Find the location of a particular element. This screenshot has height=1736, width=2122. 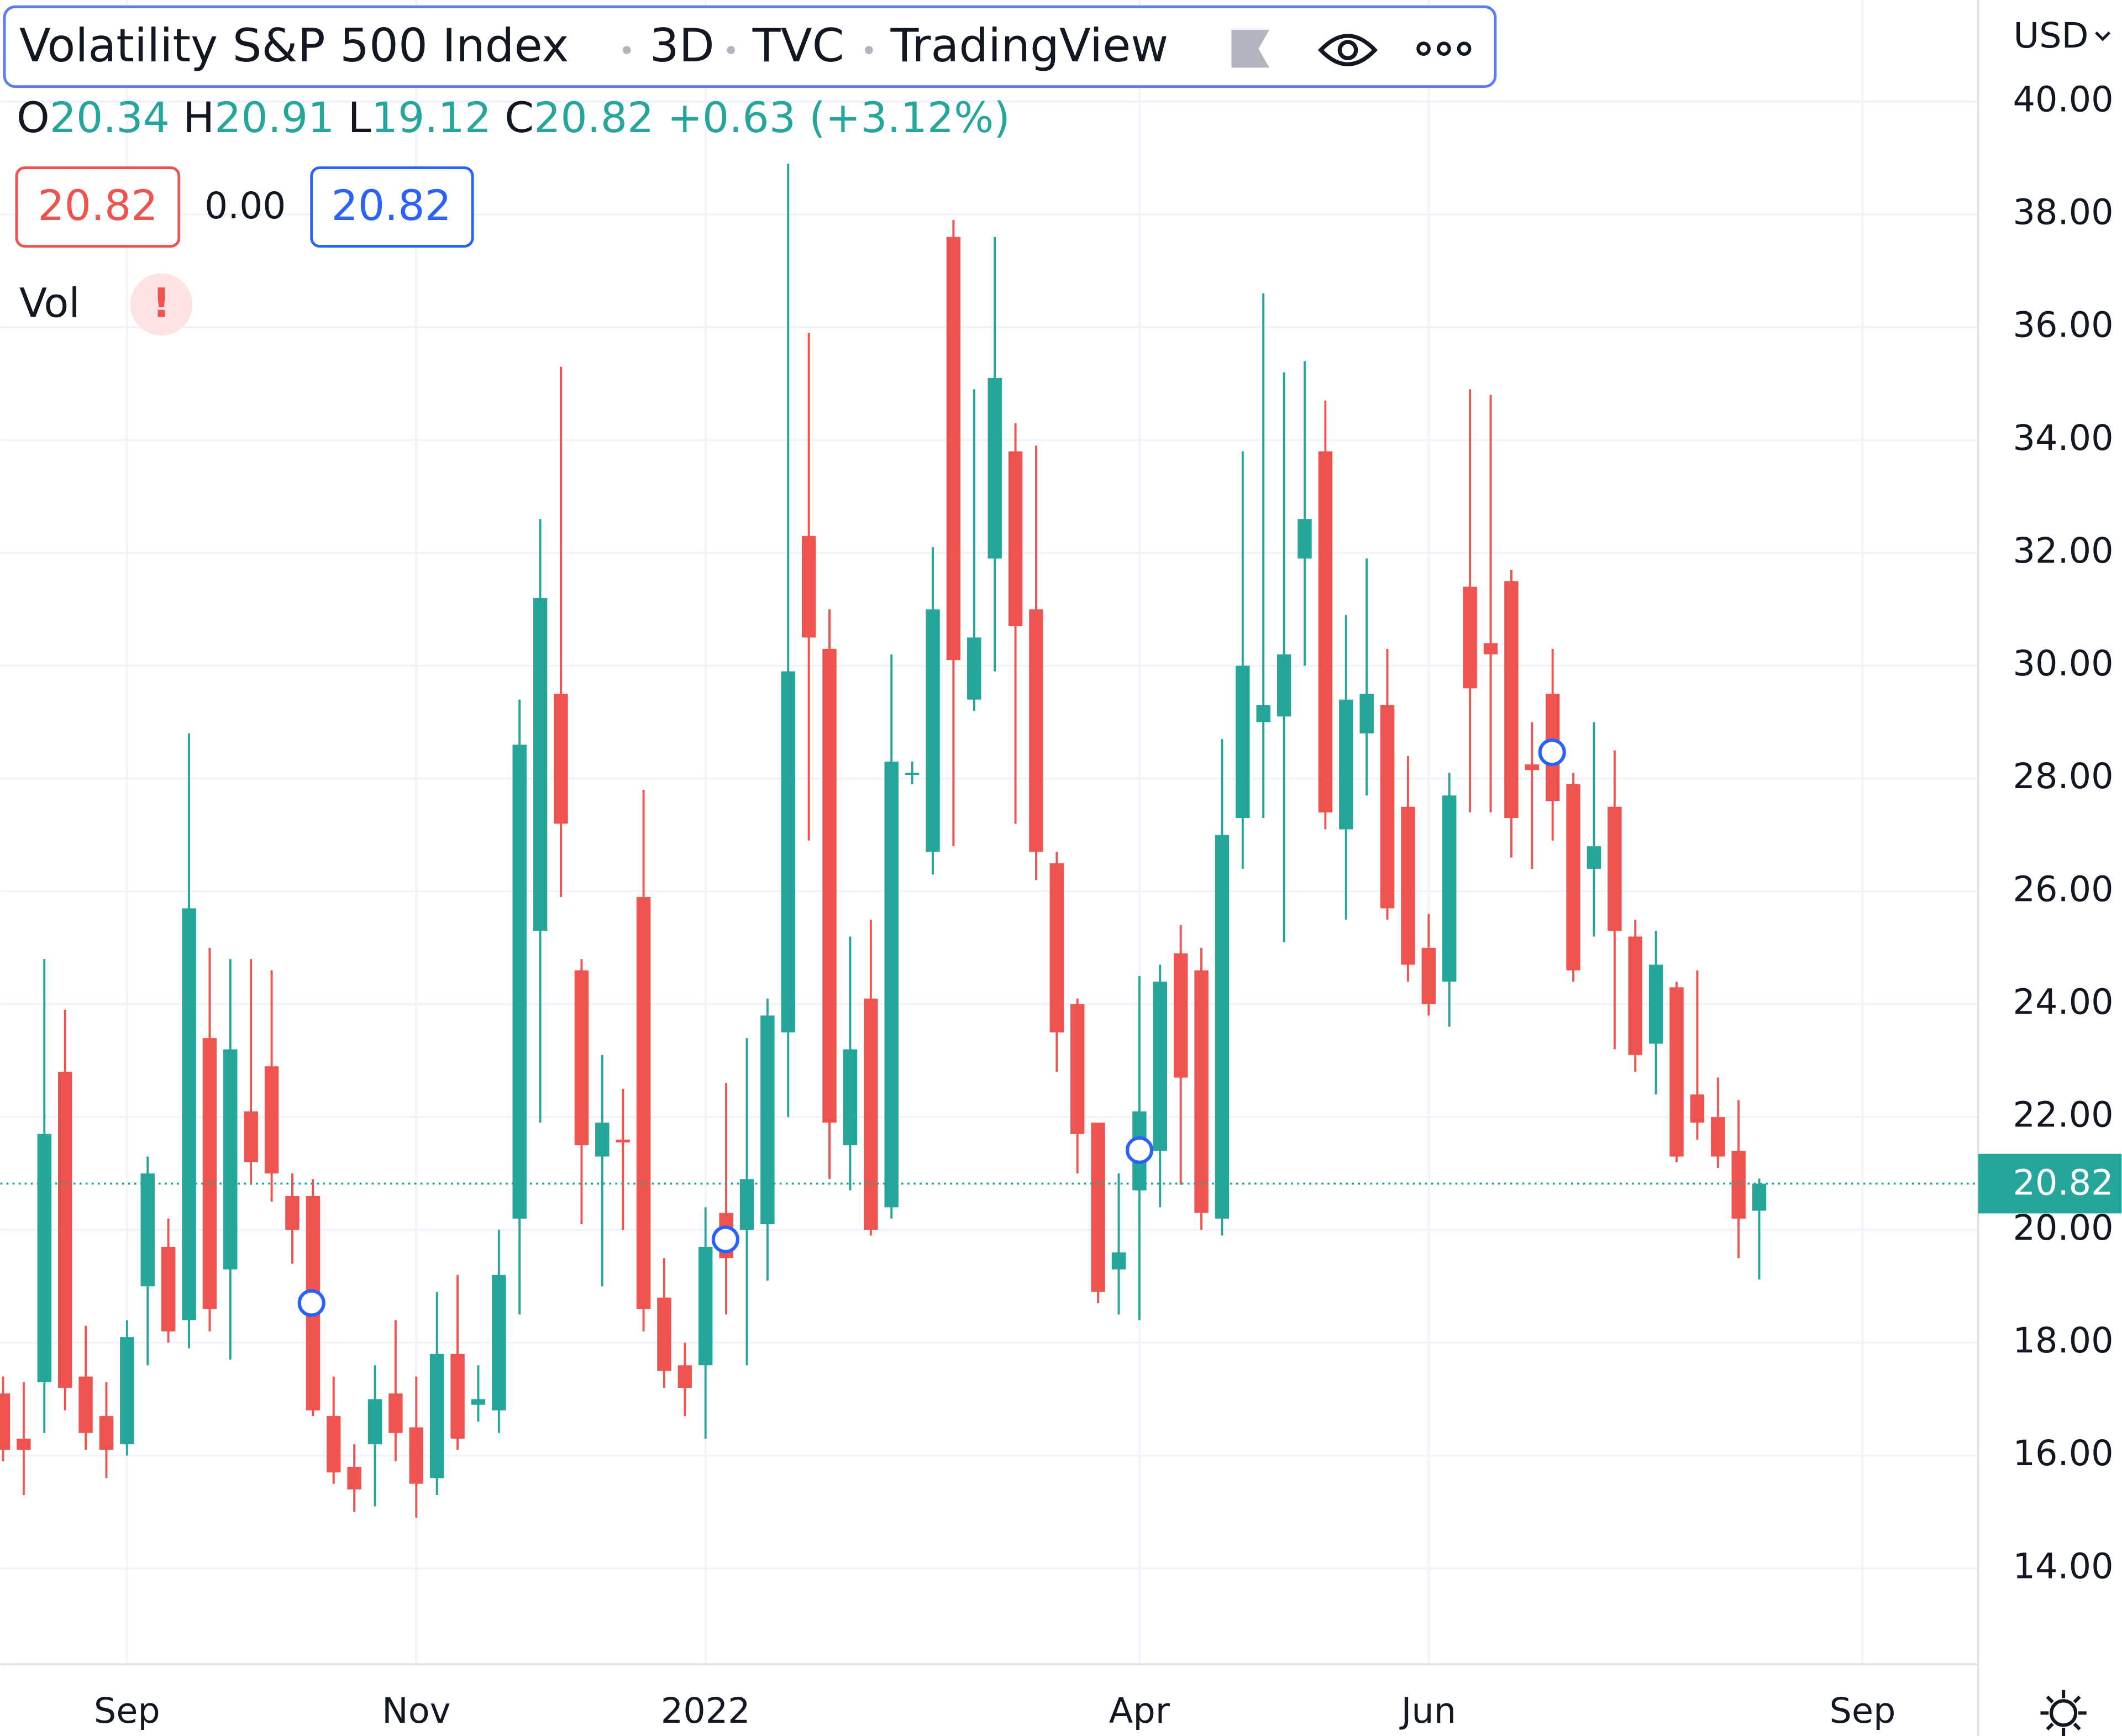

more-icon is located at coordinates (1444, 49).